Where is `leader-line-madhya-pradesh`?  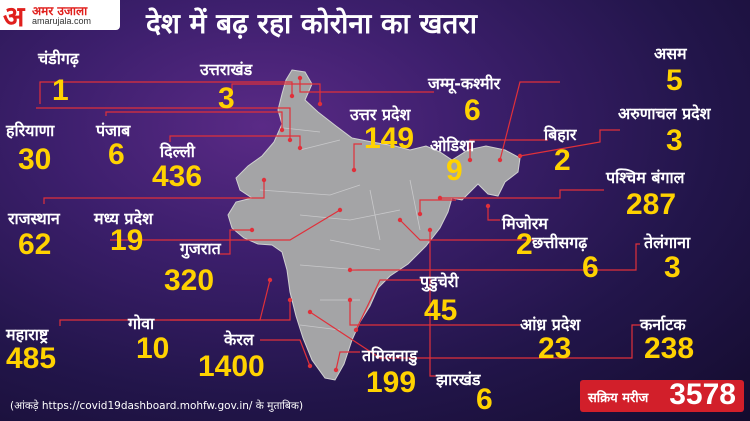 leader-line-madhya-pradesh is located at coordinates (225, 225).